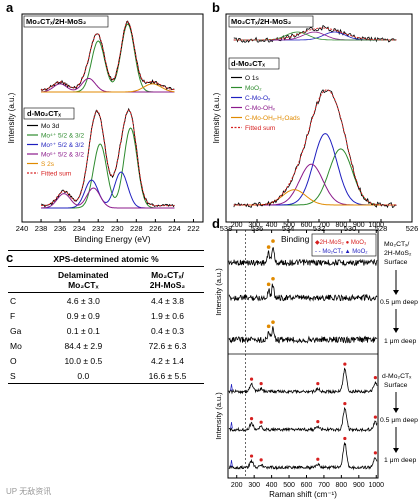 Image resolution: width=420 pixels, height=500 pixels. Describe the element at coordinates (252, 78) in the screenshot. I see `b-legend-label: O 1s` at that location.